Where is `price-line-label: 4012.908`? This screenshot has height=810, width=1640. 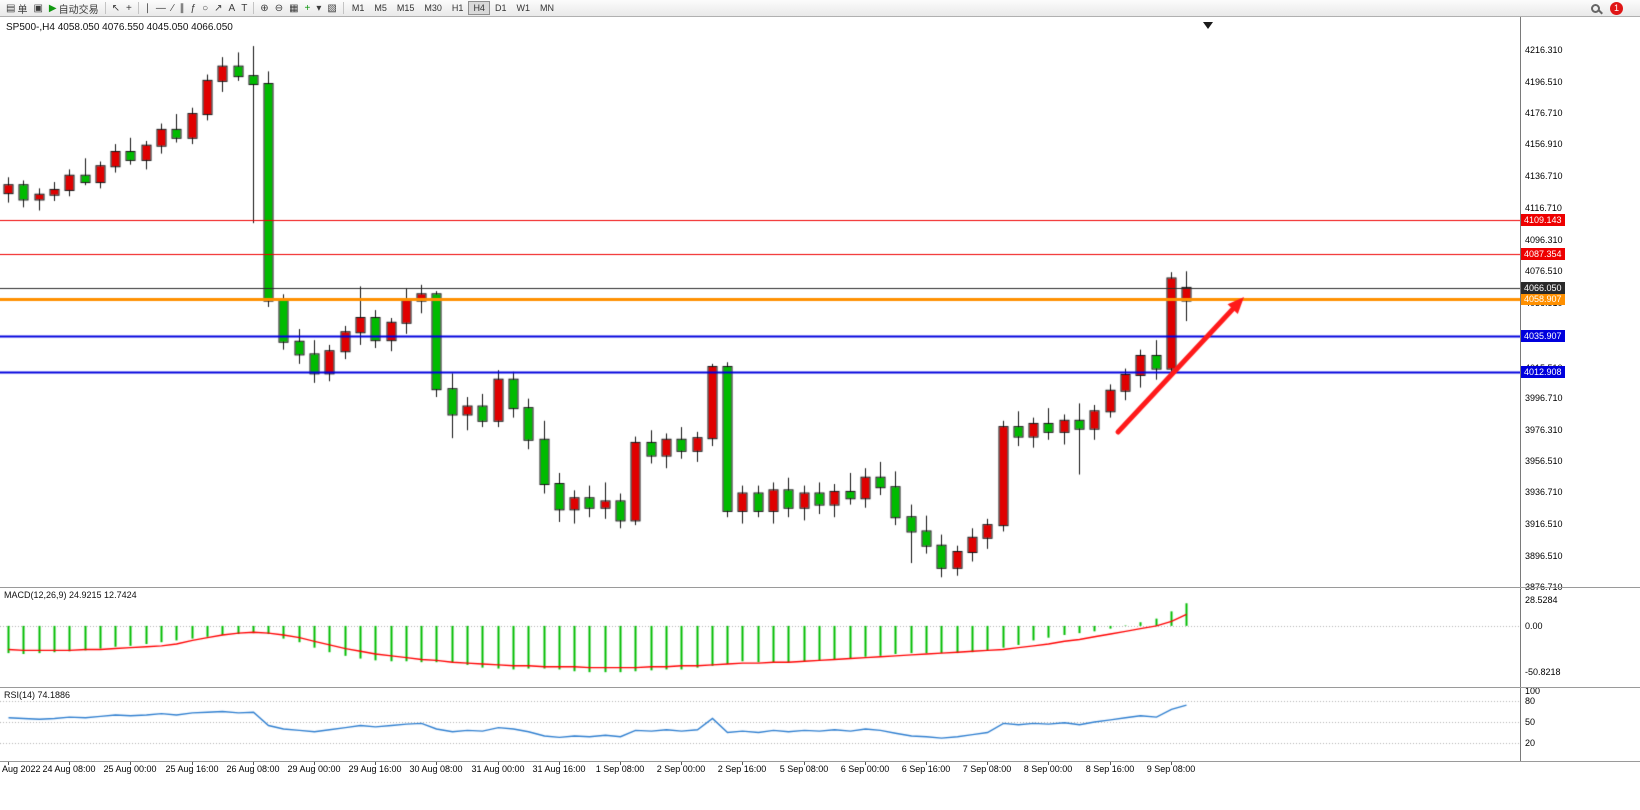 price-line-label: 4012.908 is located at coordinates (1543, 371).